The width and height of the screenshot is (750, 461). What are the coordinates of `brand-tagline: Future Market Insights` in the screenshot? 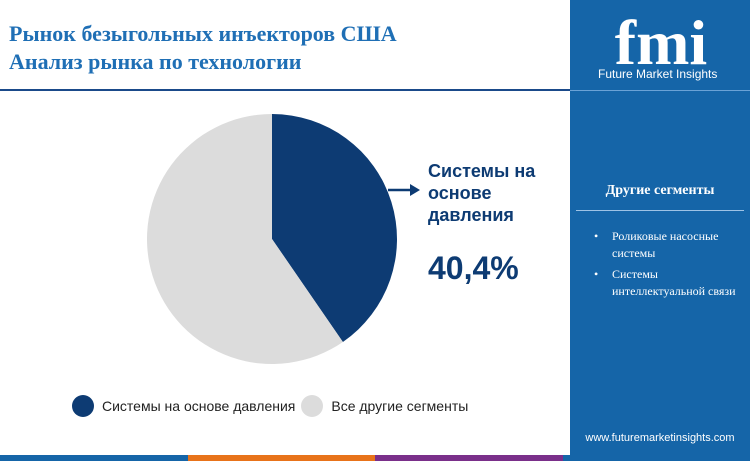 It's located at (658, 74).